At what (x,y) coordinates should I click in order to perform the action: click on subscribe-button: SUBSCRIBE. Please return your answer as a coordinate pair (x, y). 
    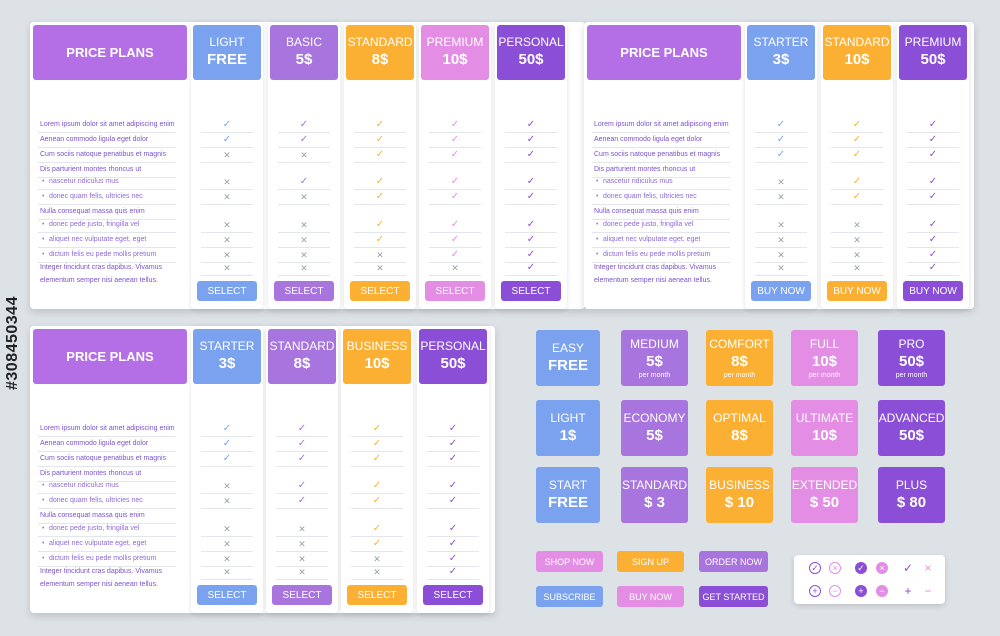
    Looking at the image, I should click on (569, 596).